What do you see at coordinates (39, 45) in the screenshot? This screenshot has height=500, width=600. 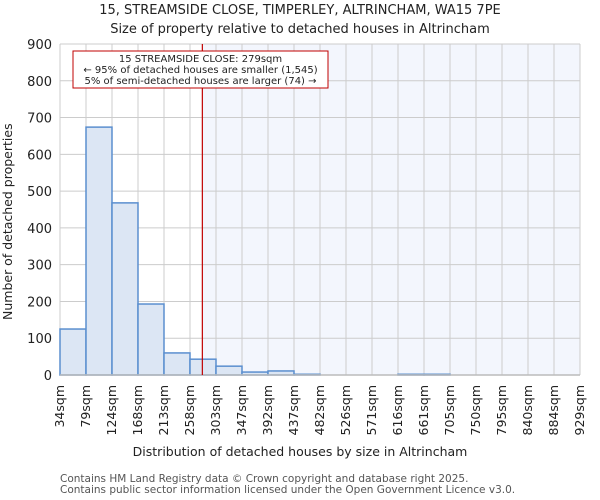 I see `y-tick-label: 900` at bounding box center [39, 45].